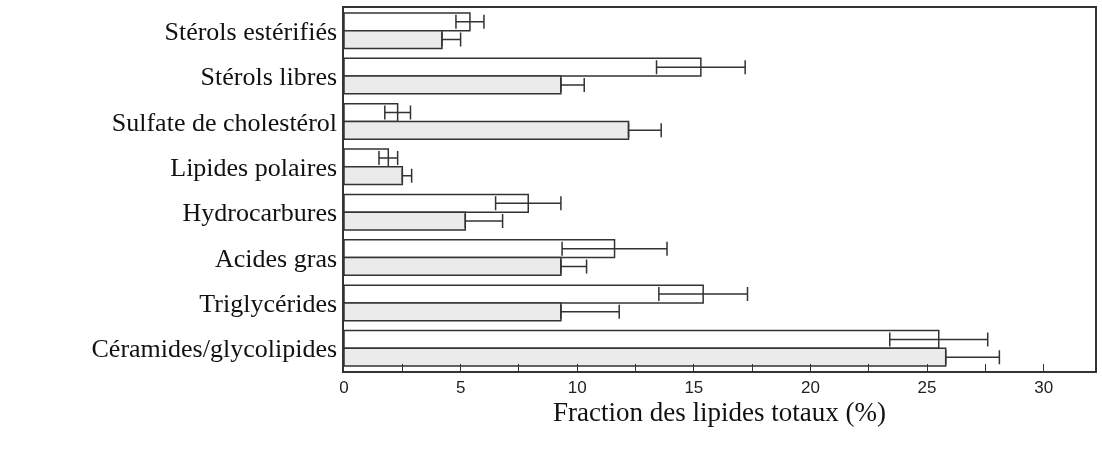 This screenshot has height=461, width=1102. I want to click on y-tick-label: Acides gras, so click(276, 258).